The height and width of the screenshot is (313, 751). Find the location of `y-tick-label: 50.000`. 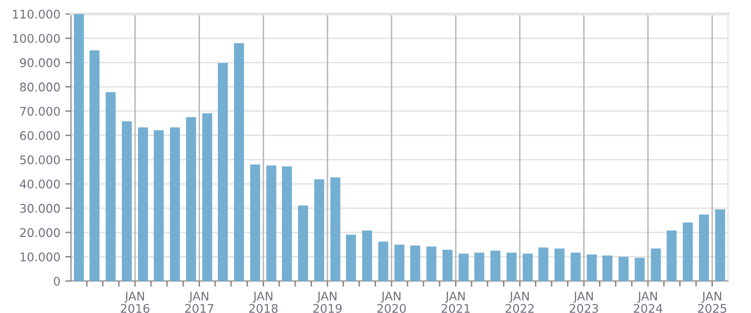

y-tick-label: 50.000 is located at coordinates (40, 159).